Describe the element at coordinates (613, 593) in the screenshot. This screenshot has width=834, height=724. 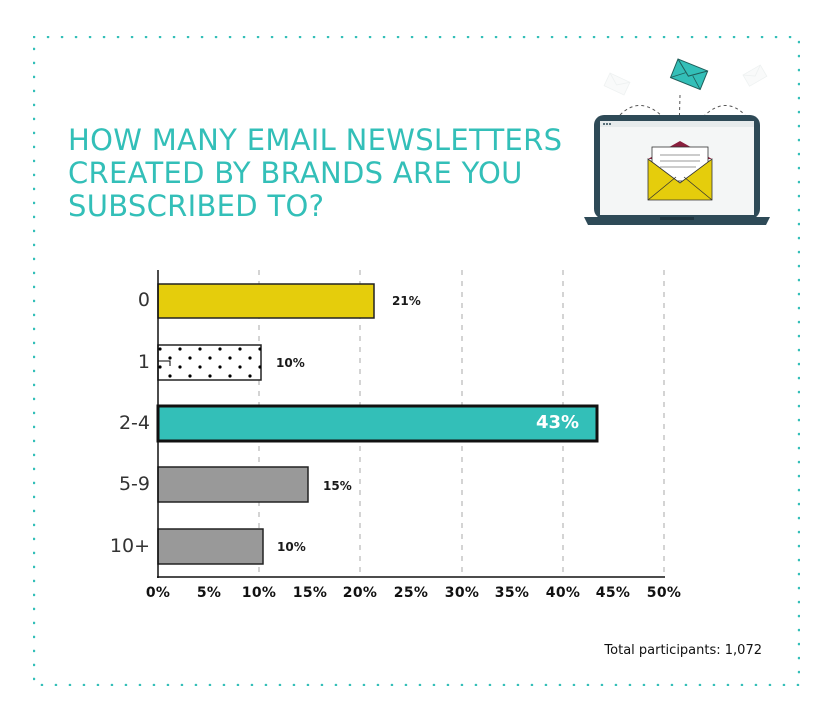
I see `x-tick-label: 45%` at that location.